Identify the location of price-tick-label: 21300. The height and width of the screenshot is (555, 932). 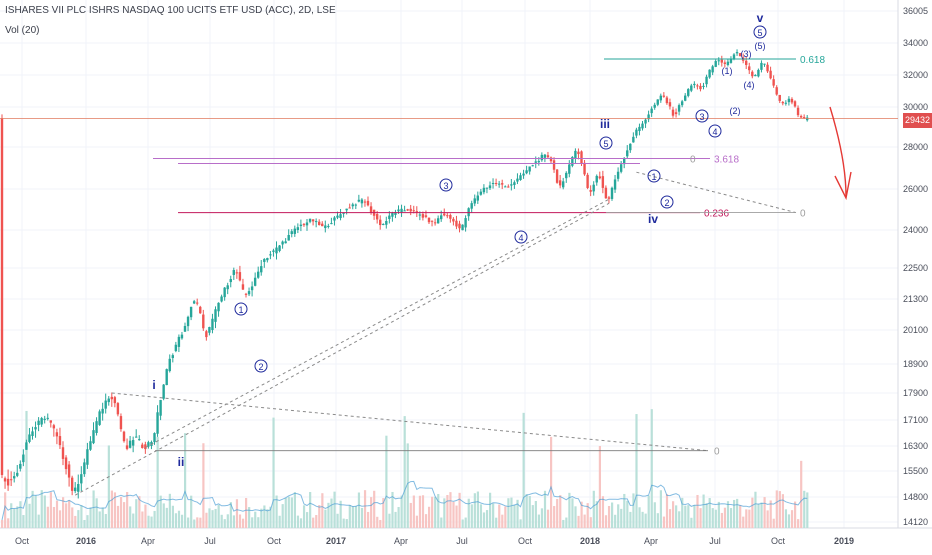
(915, 299).